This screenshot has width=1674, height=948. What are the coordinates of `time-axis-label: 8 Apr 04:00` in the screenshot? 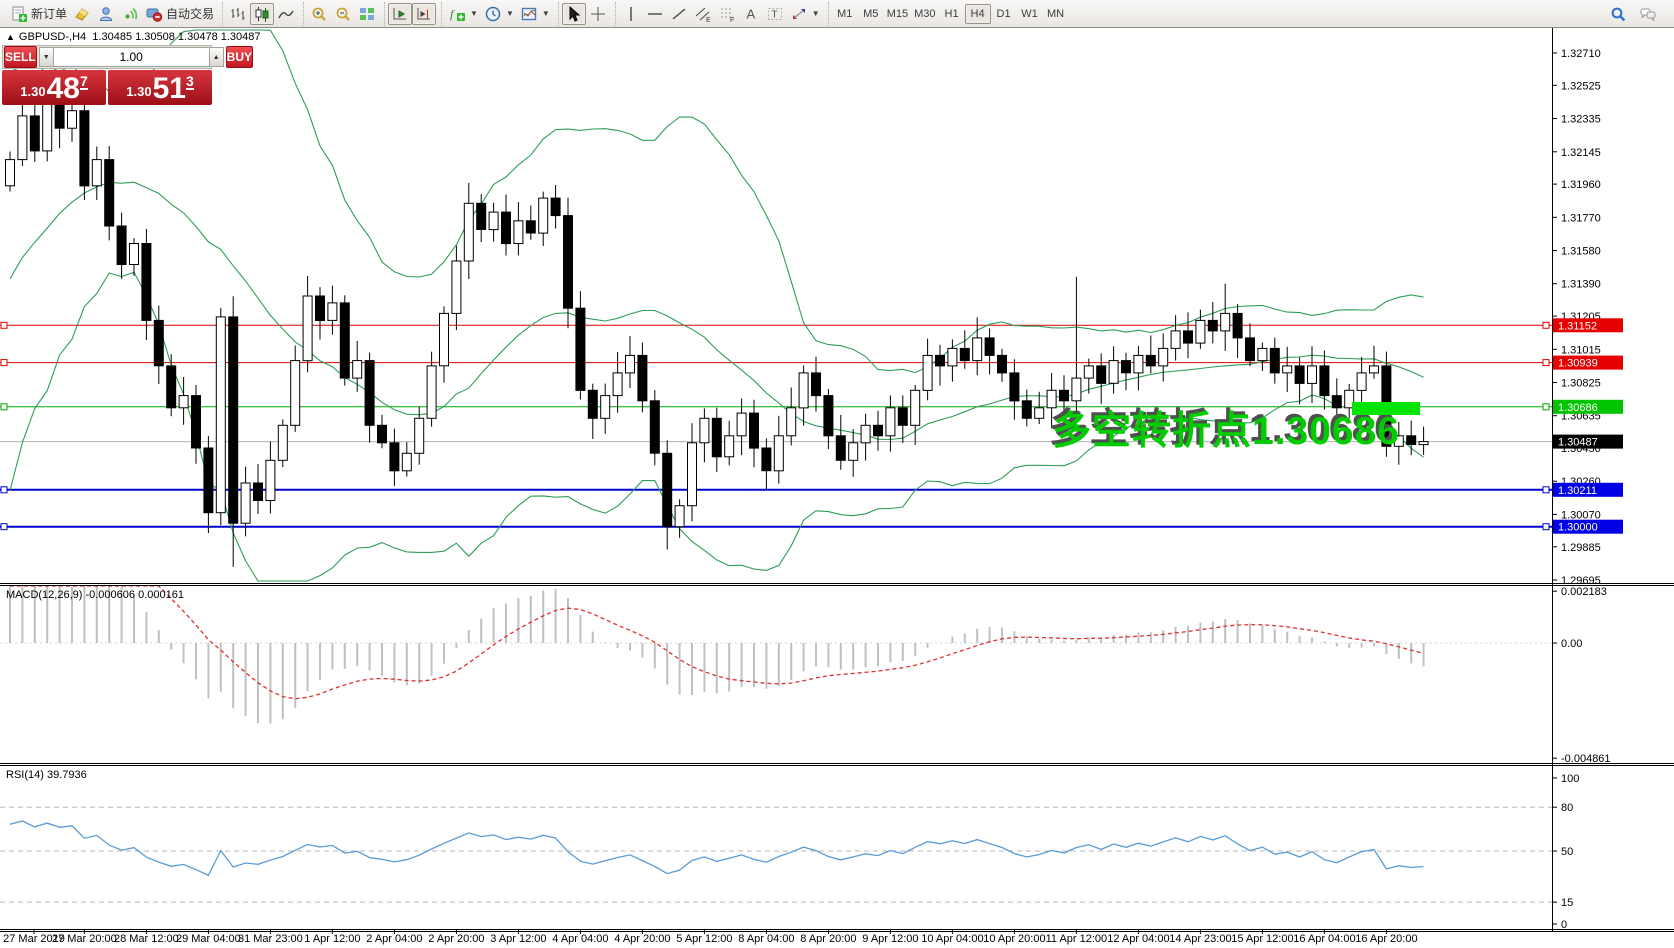 It's located at (766, 939).